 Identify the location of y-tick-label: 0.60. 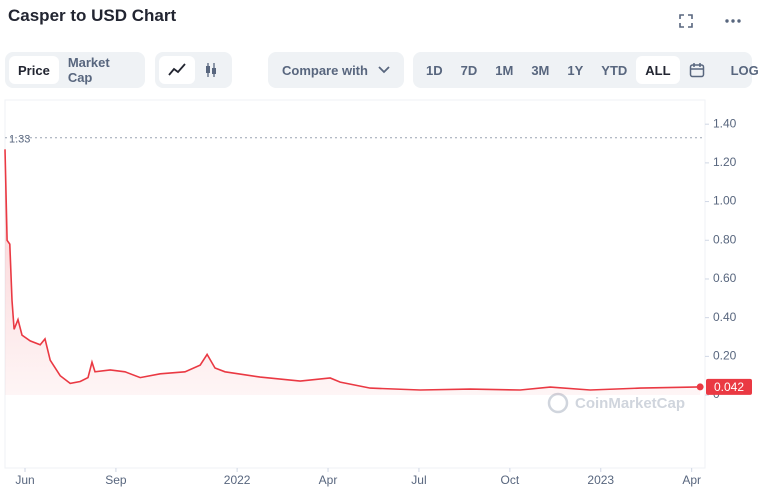
(725, 278).